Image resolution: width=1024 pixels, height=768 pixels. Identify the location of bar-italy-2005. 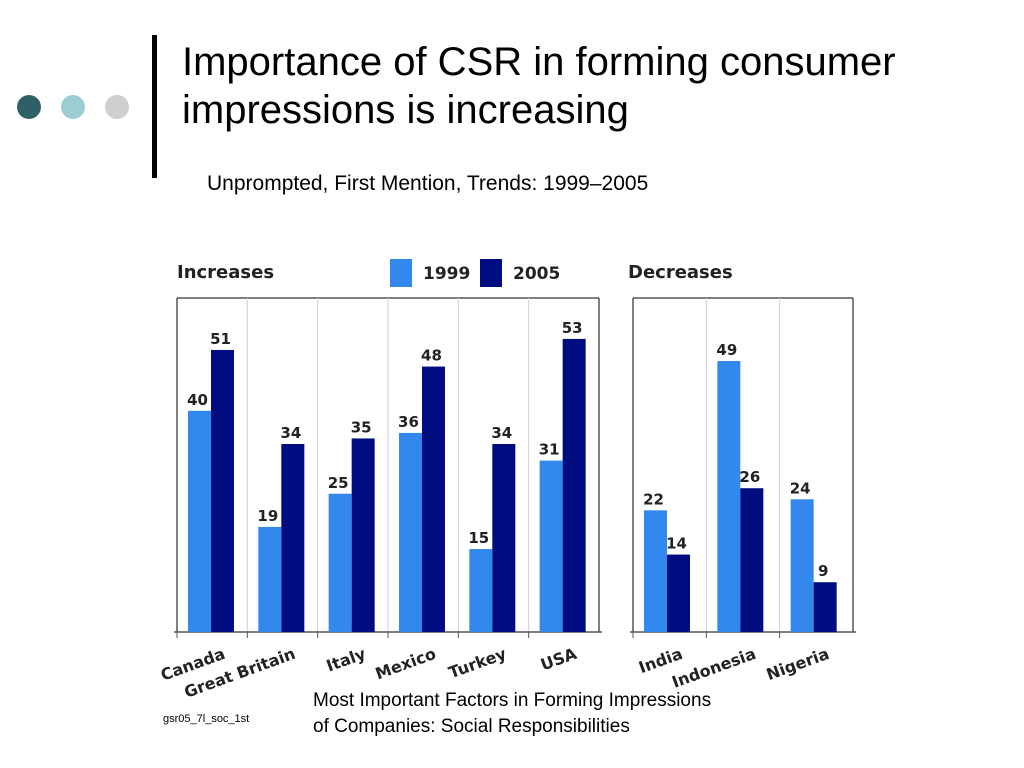
(363, 535).